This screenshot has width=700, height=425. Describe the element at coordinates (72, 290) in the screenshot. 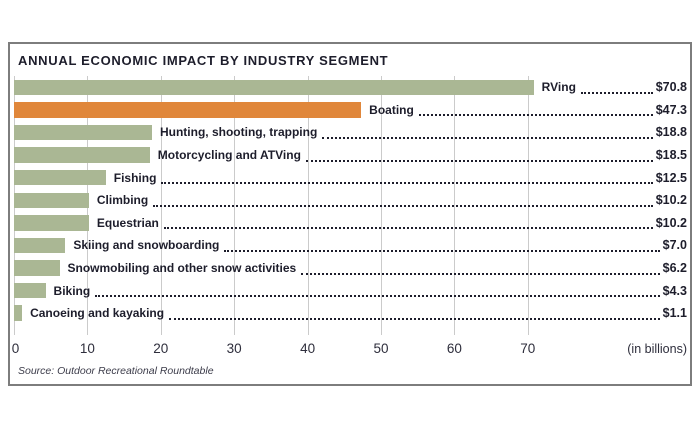

I see `bar-label: Biking` at that location.